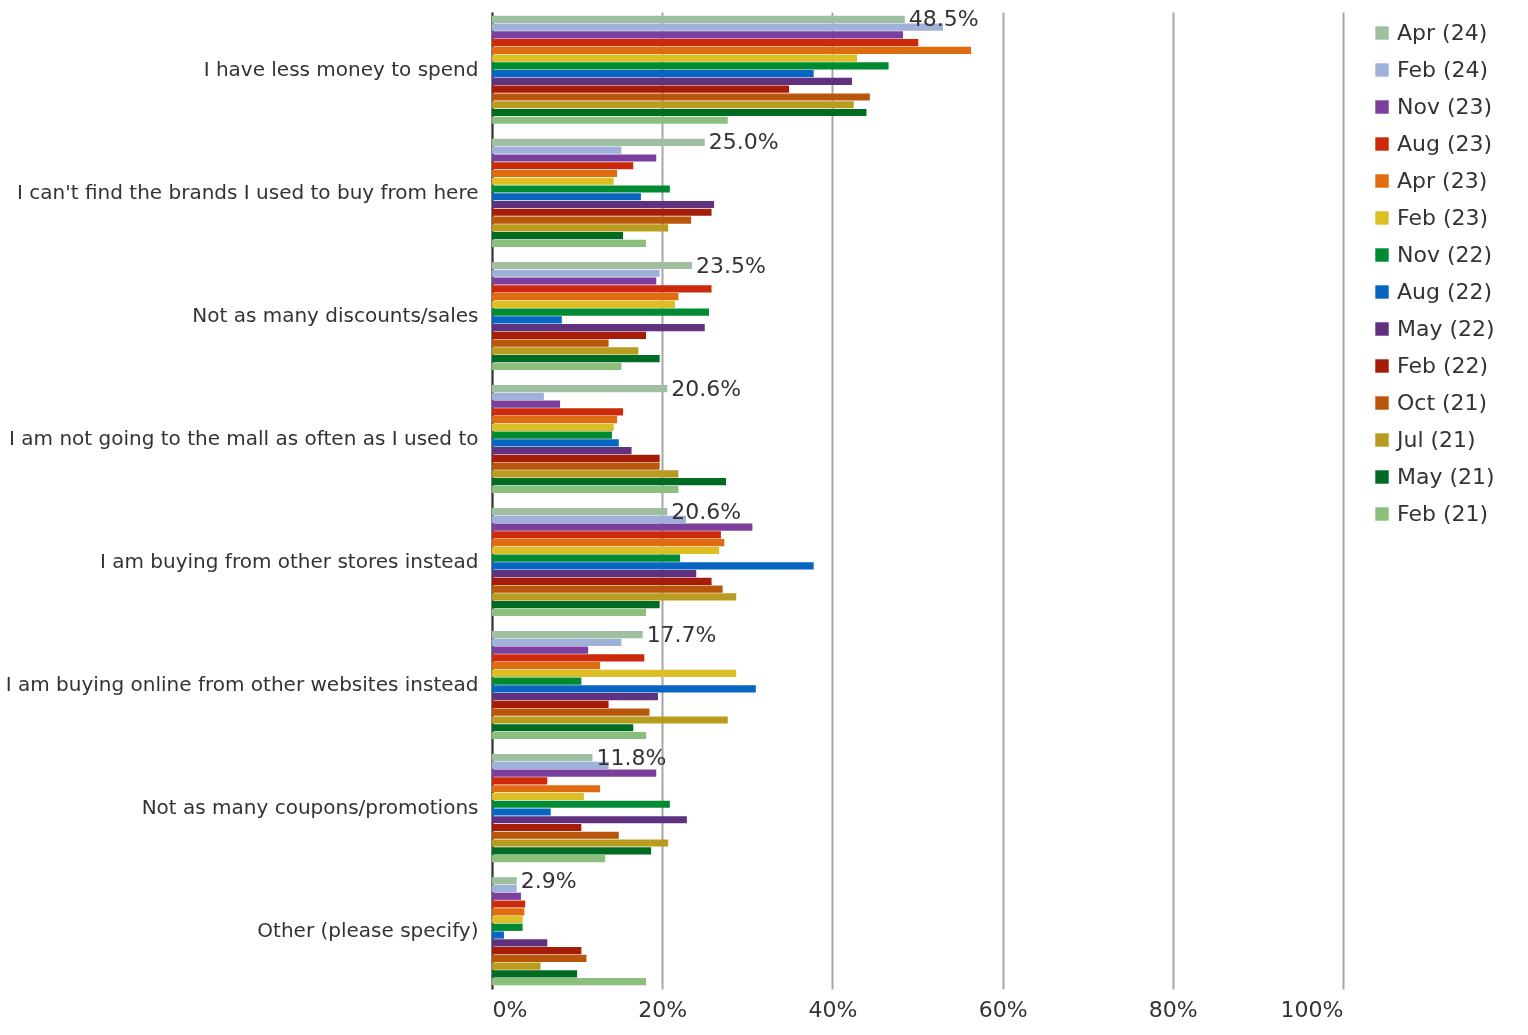 The width and height of the screenshot is (1528, 1035). Describe the element at coordinates (248, 191) in the screenshot. I see `y-tick-label: I can't find the brands I used to buy from here` at that location.